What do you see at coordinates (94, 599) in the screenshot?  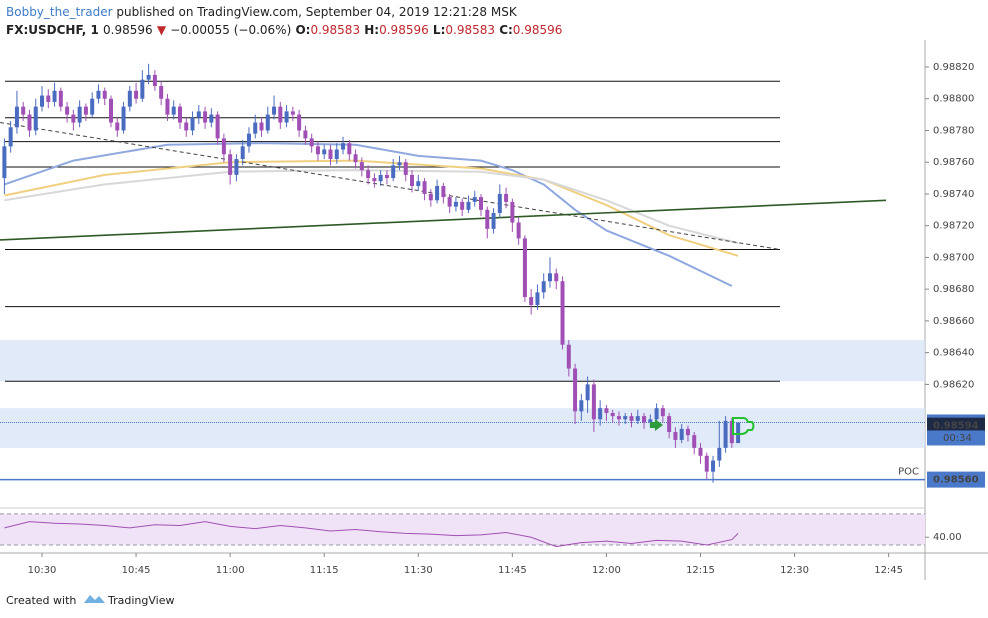 I see `logo` at bounding box center [94, 599].